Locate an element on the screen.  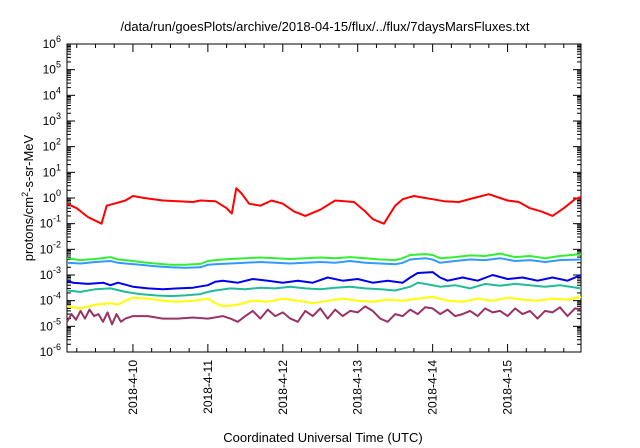
y-tick-label-exp: 2 is located at coordinates (58, 142).